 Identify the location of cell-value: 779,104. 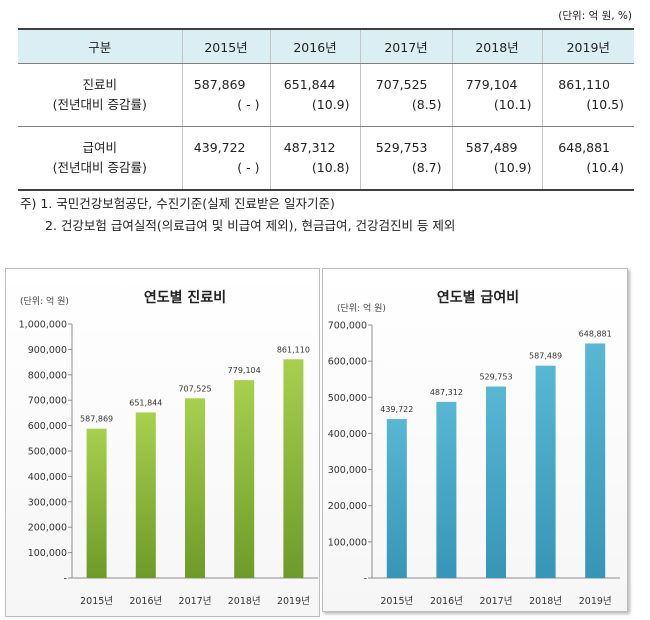
(491, 84).